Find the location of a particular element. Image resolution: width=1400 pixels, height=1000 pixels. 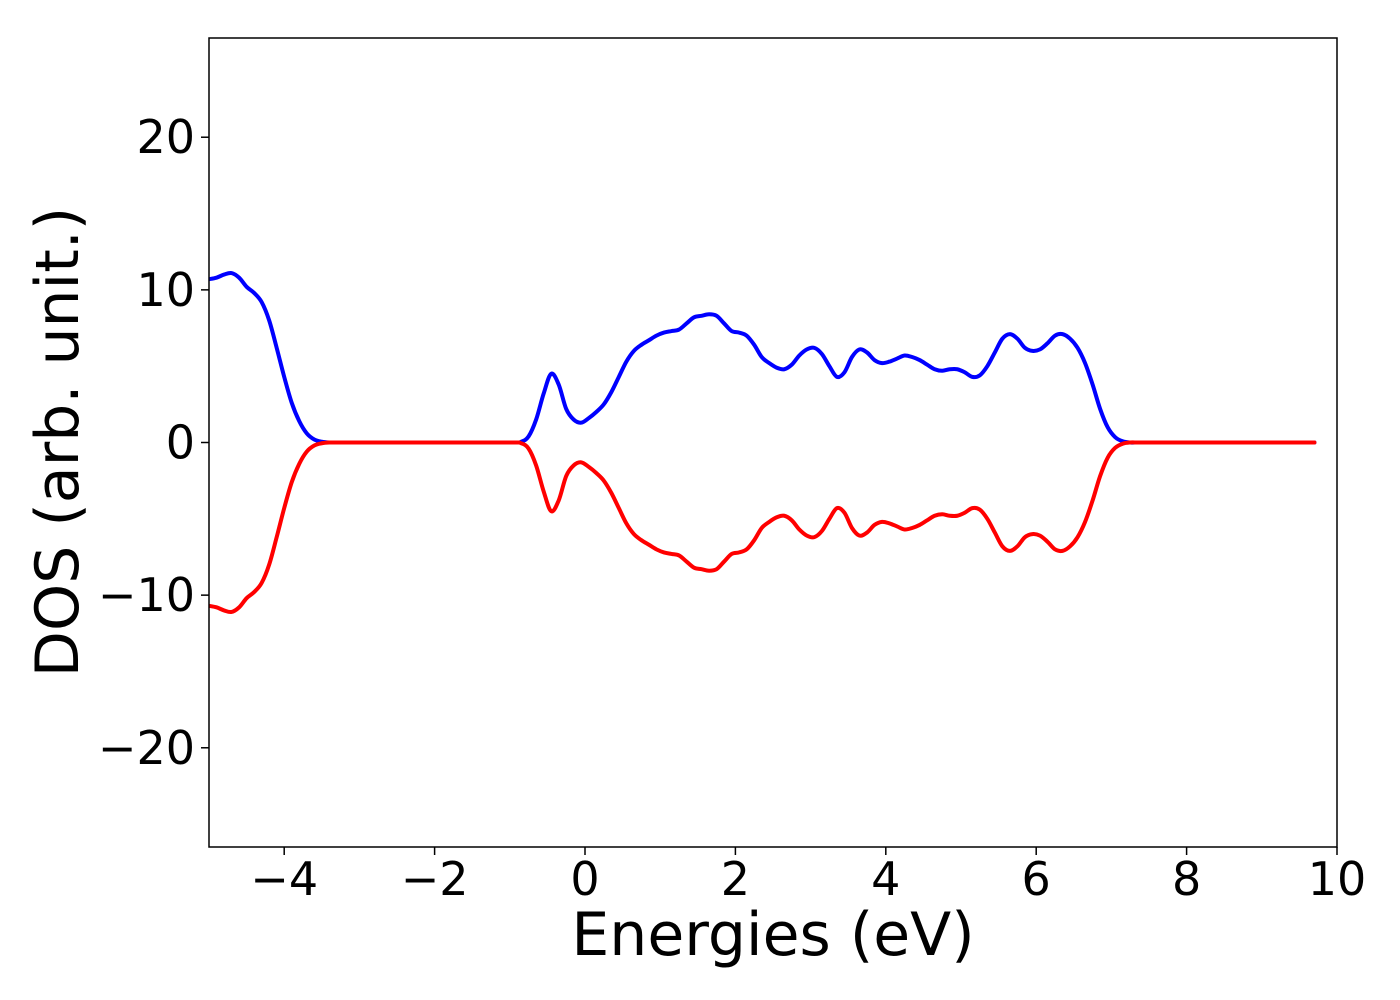

x-tick-label: 8 is located at coordinates (1186, 879).